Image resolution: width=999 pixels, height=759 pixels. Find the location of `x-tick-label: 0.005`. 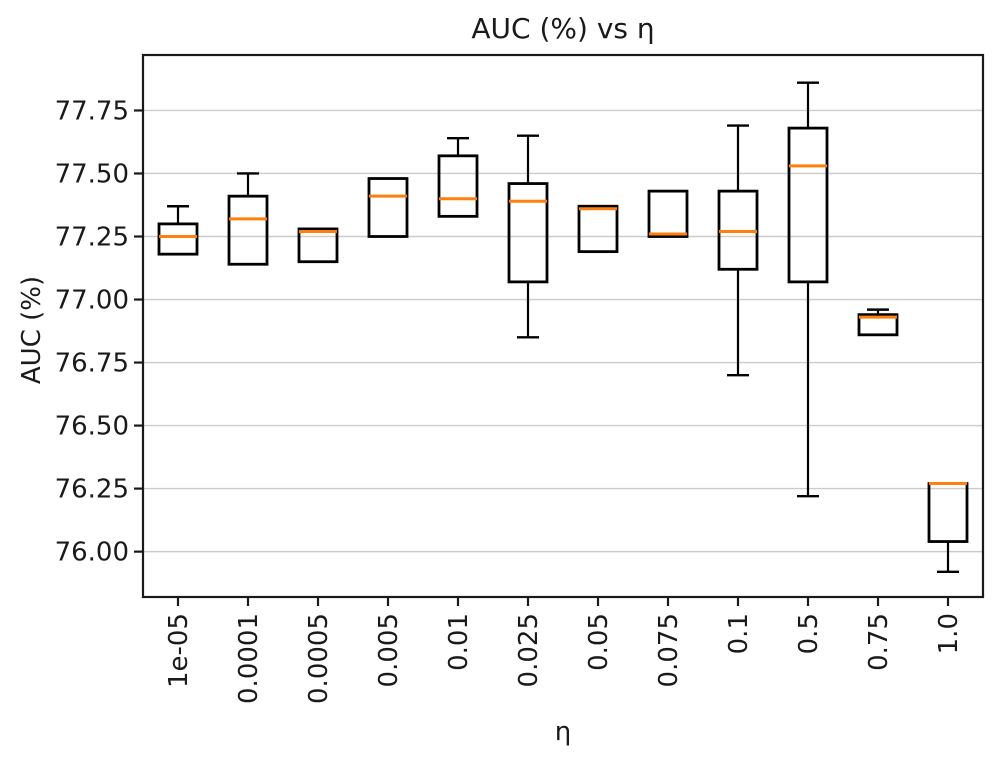

x-tick-label: 0.005 is located at coordinates (389, 650).